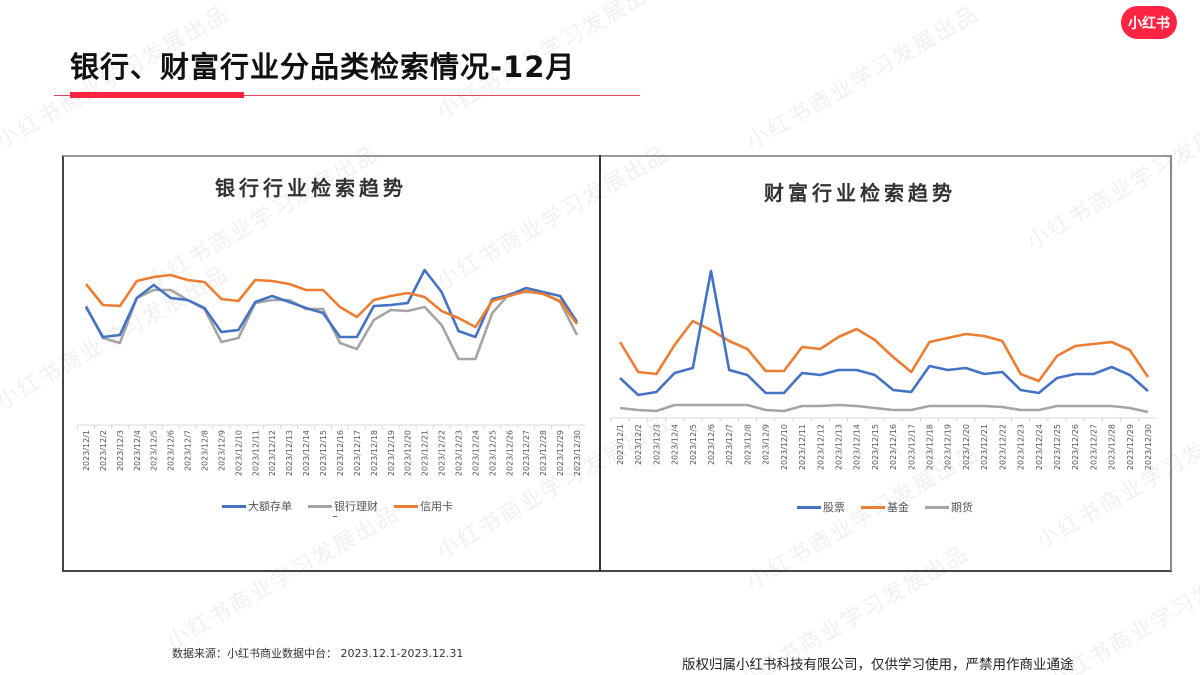  What do you see at coordinates (311, 188) in the screenshot?
I see `left-chart-title: 银行行业检索趋势` at bounding box center [311, 188].